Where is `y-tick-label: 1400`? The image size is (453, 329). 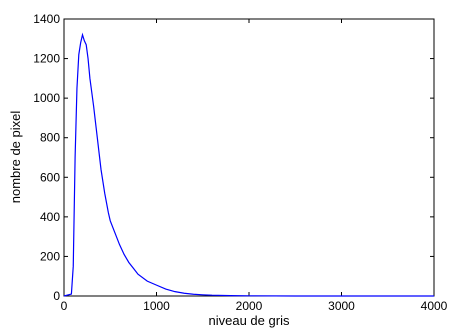 y-tick-label: 1400 is located at coordinates (46, 19).